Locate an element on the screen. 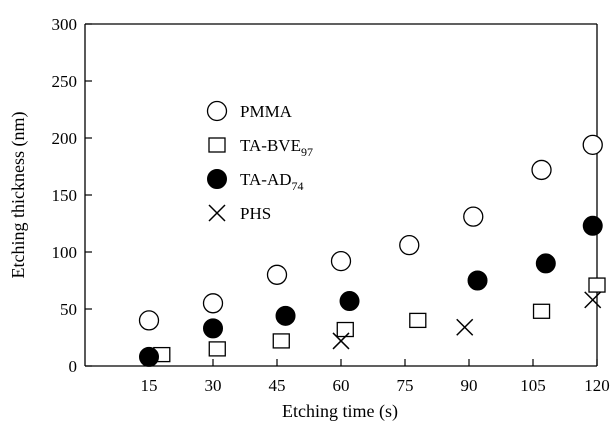 This screenshot has width=610, height=423. legend: PMMA TA-BVE97 TA-AD74 PHS is located at coordinates (259, 161).